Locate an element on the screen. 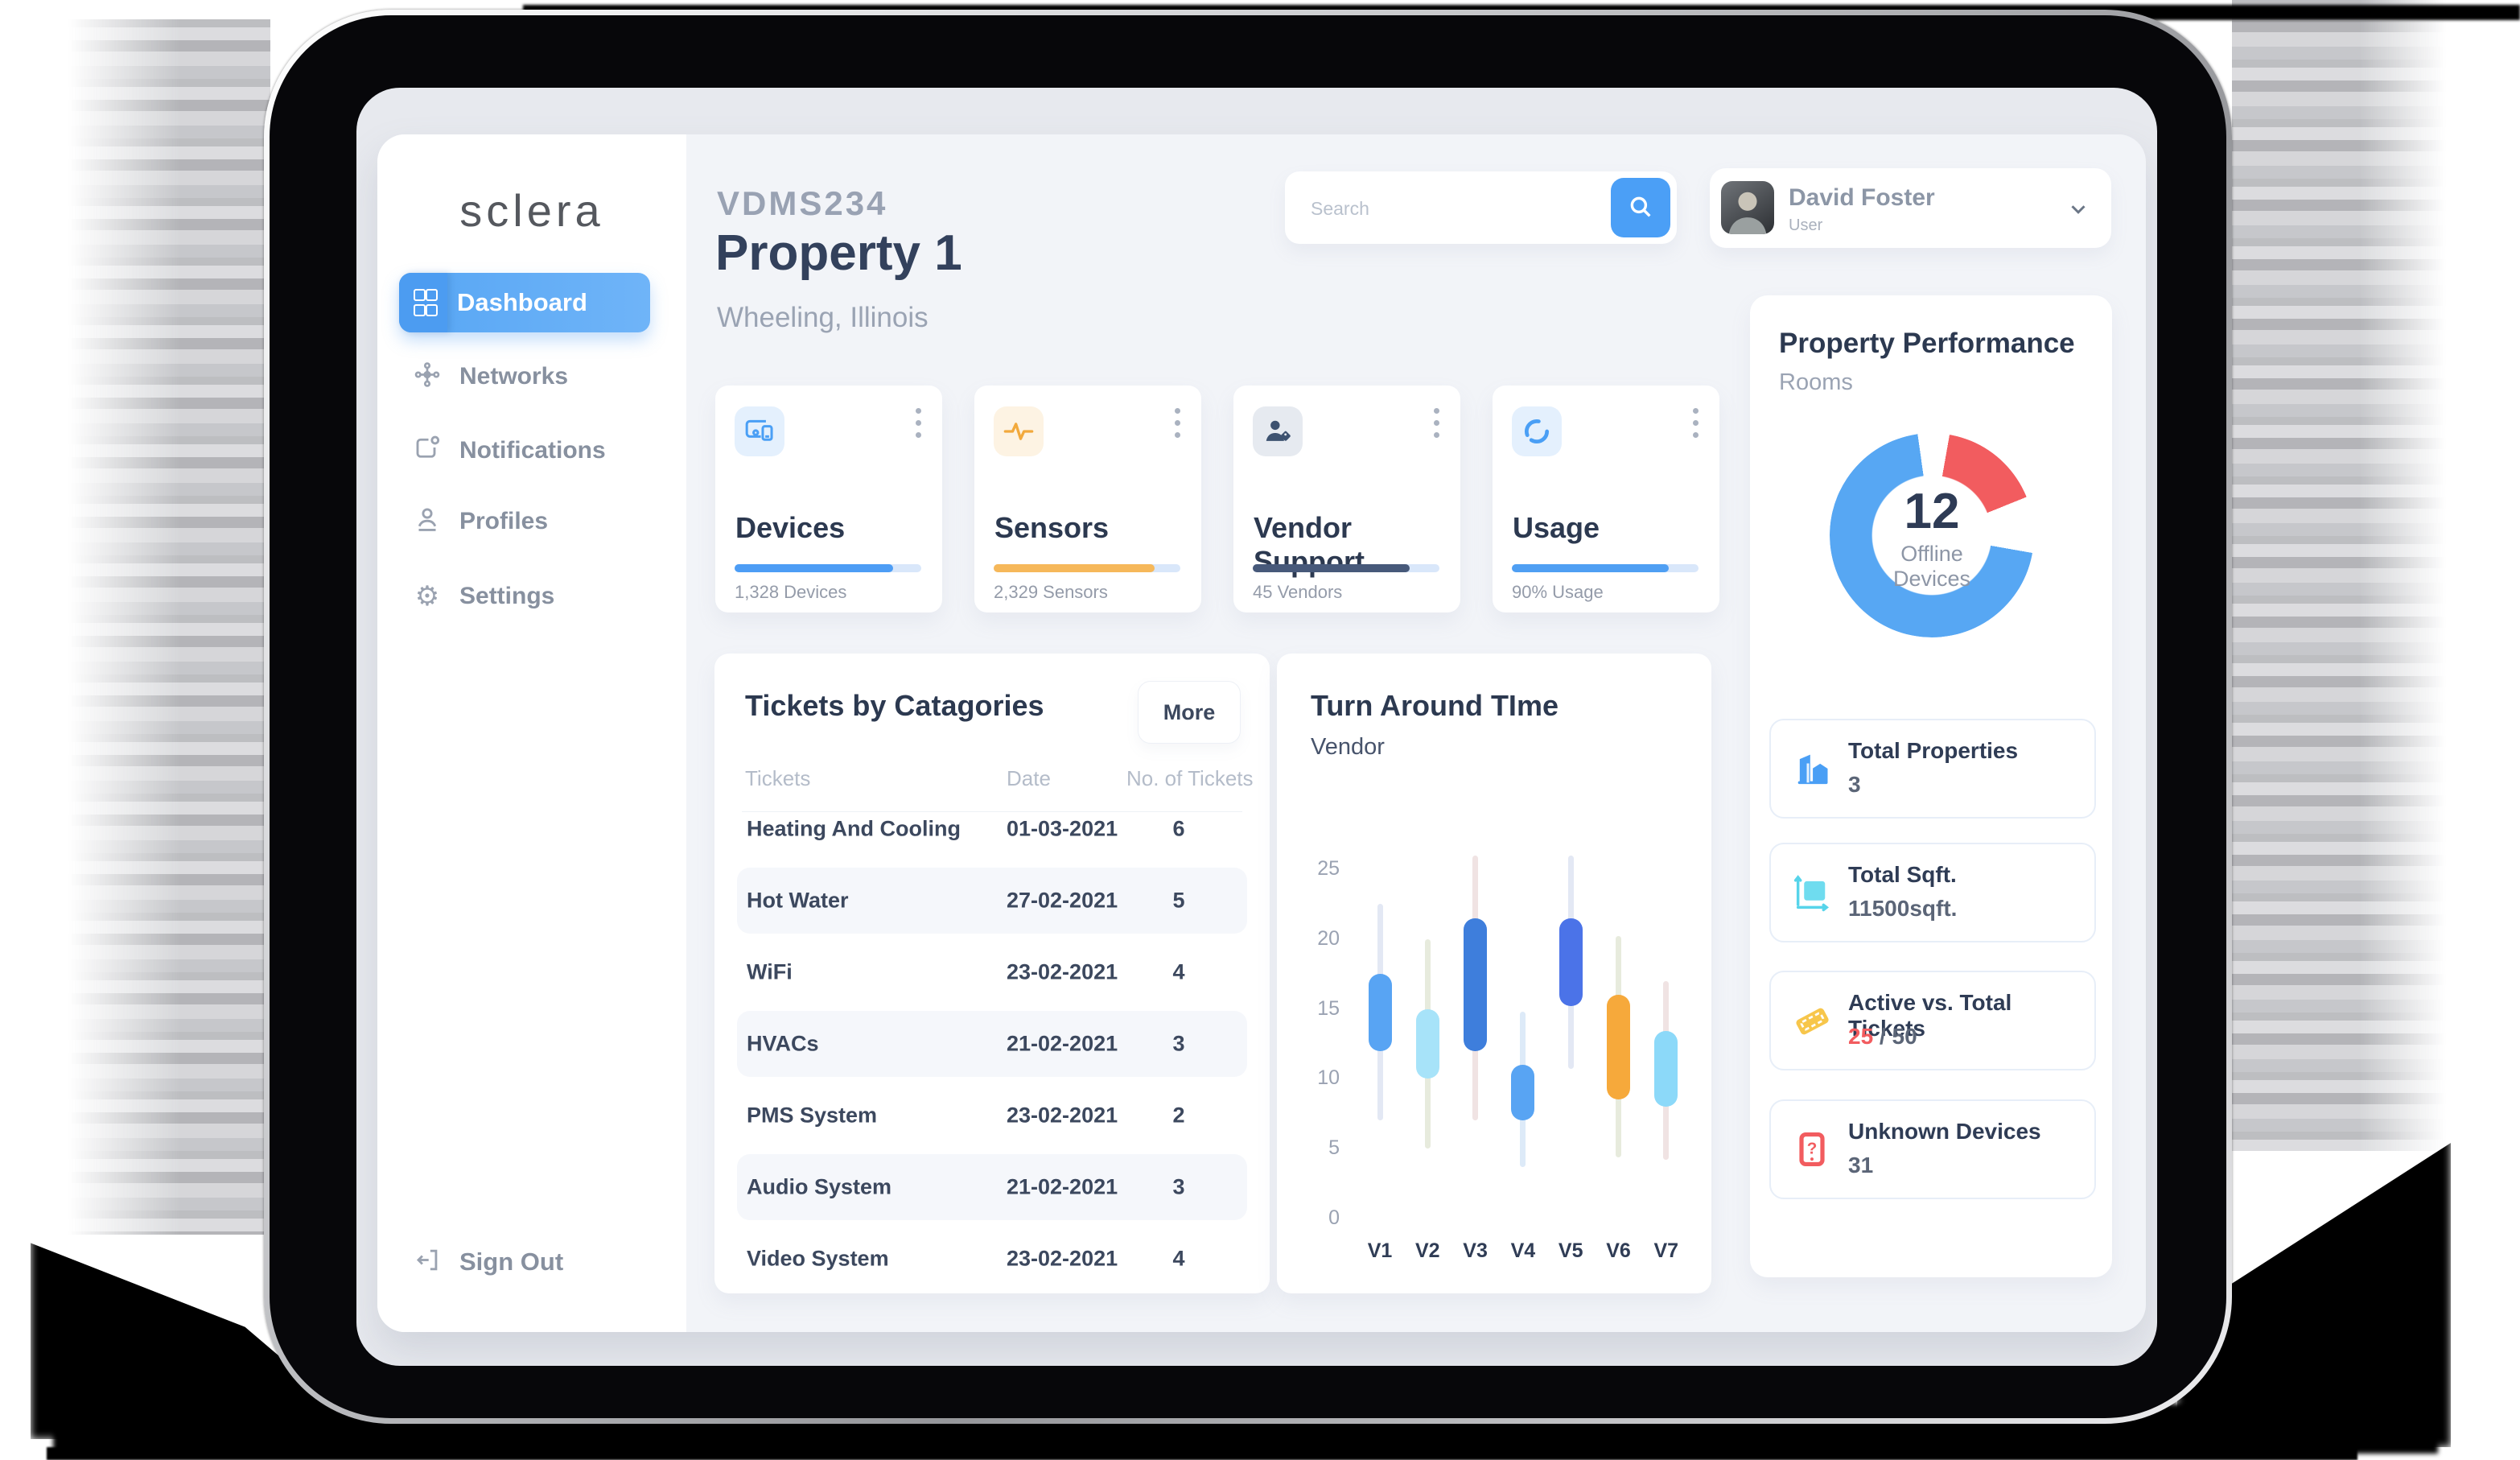 The image size is (2520, 1460). stat-card-sensors: Sensors 2,329 Sensors is located at coordinates (1087, 499).